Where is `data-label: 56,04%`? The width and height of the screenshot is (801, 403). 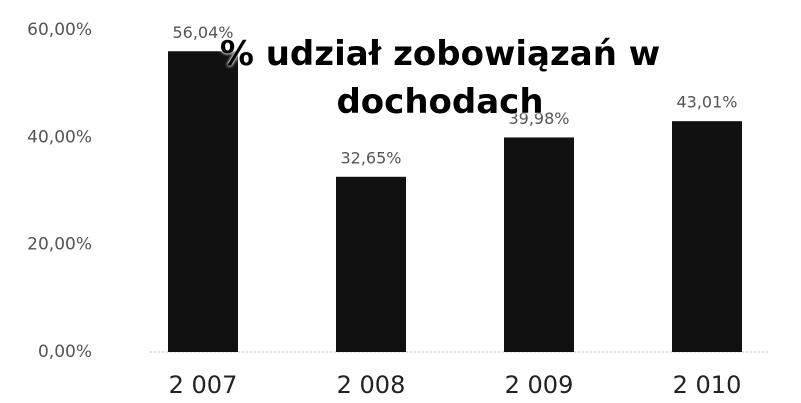
data-label: 56,04% is located at coordinates (202, 32).